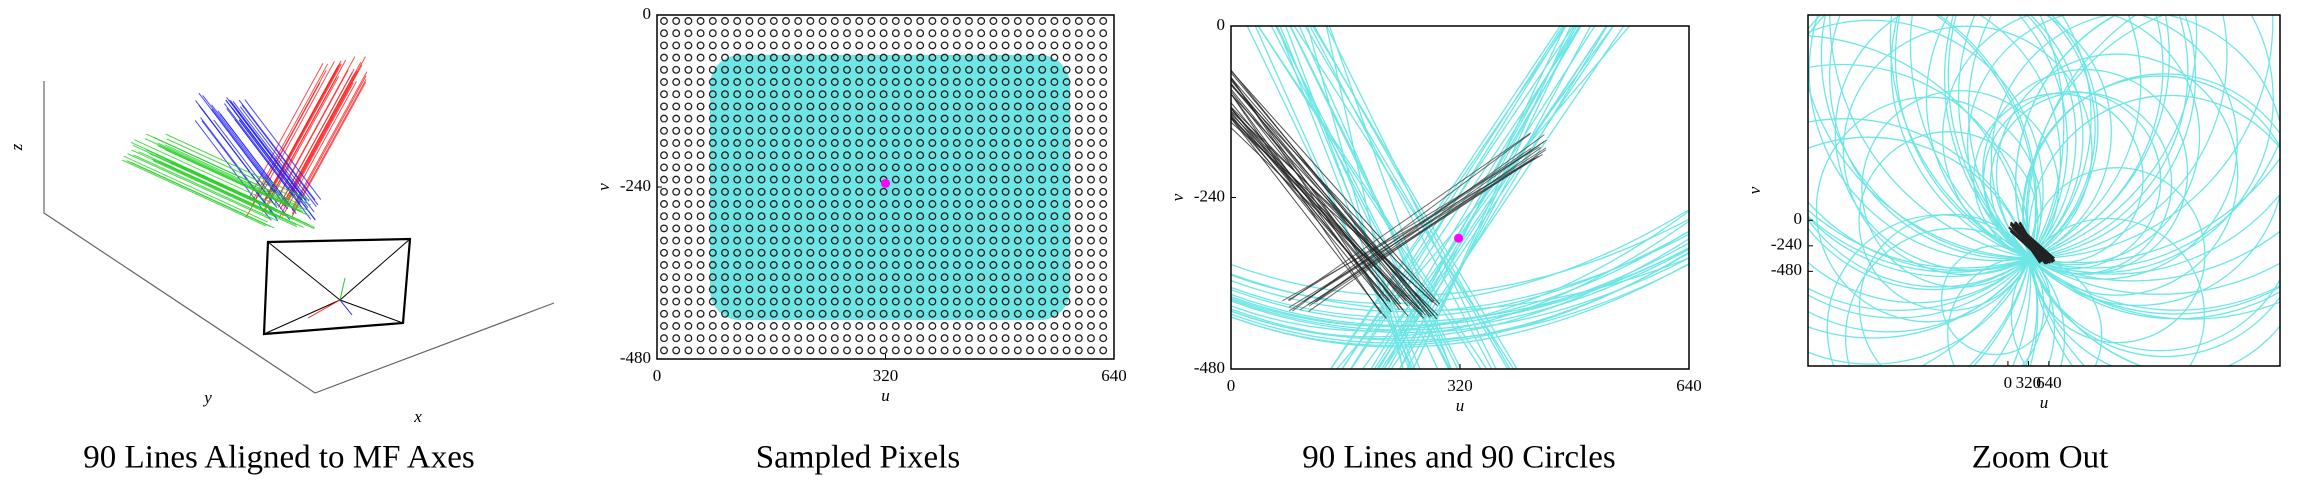 The width and height of the screenshot is (2298, 486). Describe the element at coordinates (885, 183) in the screenshot. I see `highlight-point` at that location.